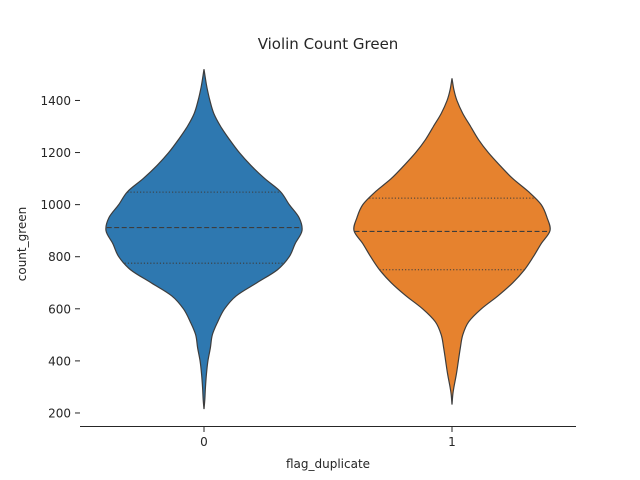  Describe the element at coordinates (55, 153) in the screenshot. I see `y-tick-label: 1200` at that location.